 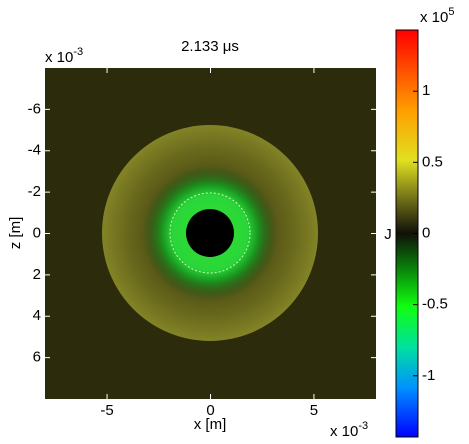 What do you see at coordinates (34, 108) in the screenshot?
I see `y-tick-label: -6` at bounding box center [34, 108].